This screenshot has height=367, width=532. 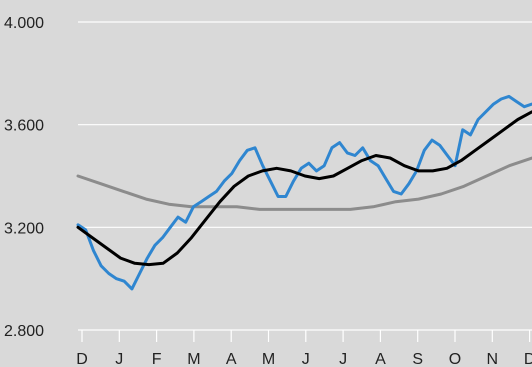 I want to click on x-tick-label: F, so click(x=157, y=359).